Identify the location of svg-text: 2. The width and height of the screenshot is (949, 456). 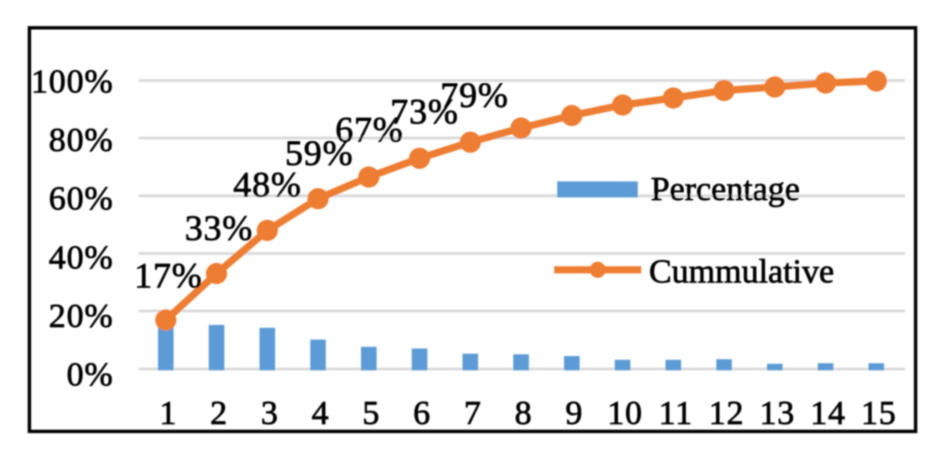
(219, 413).